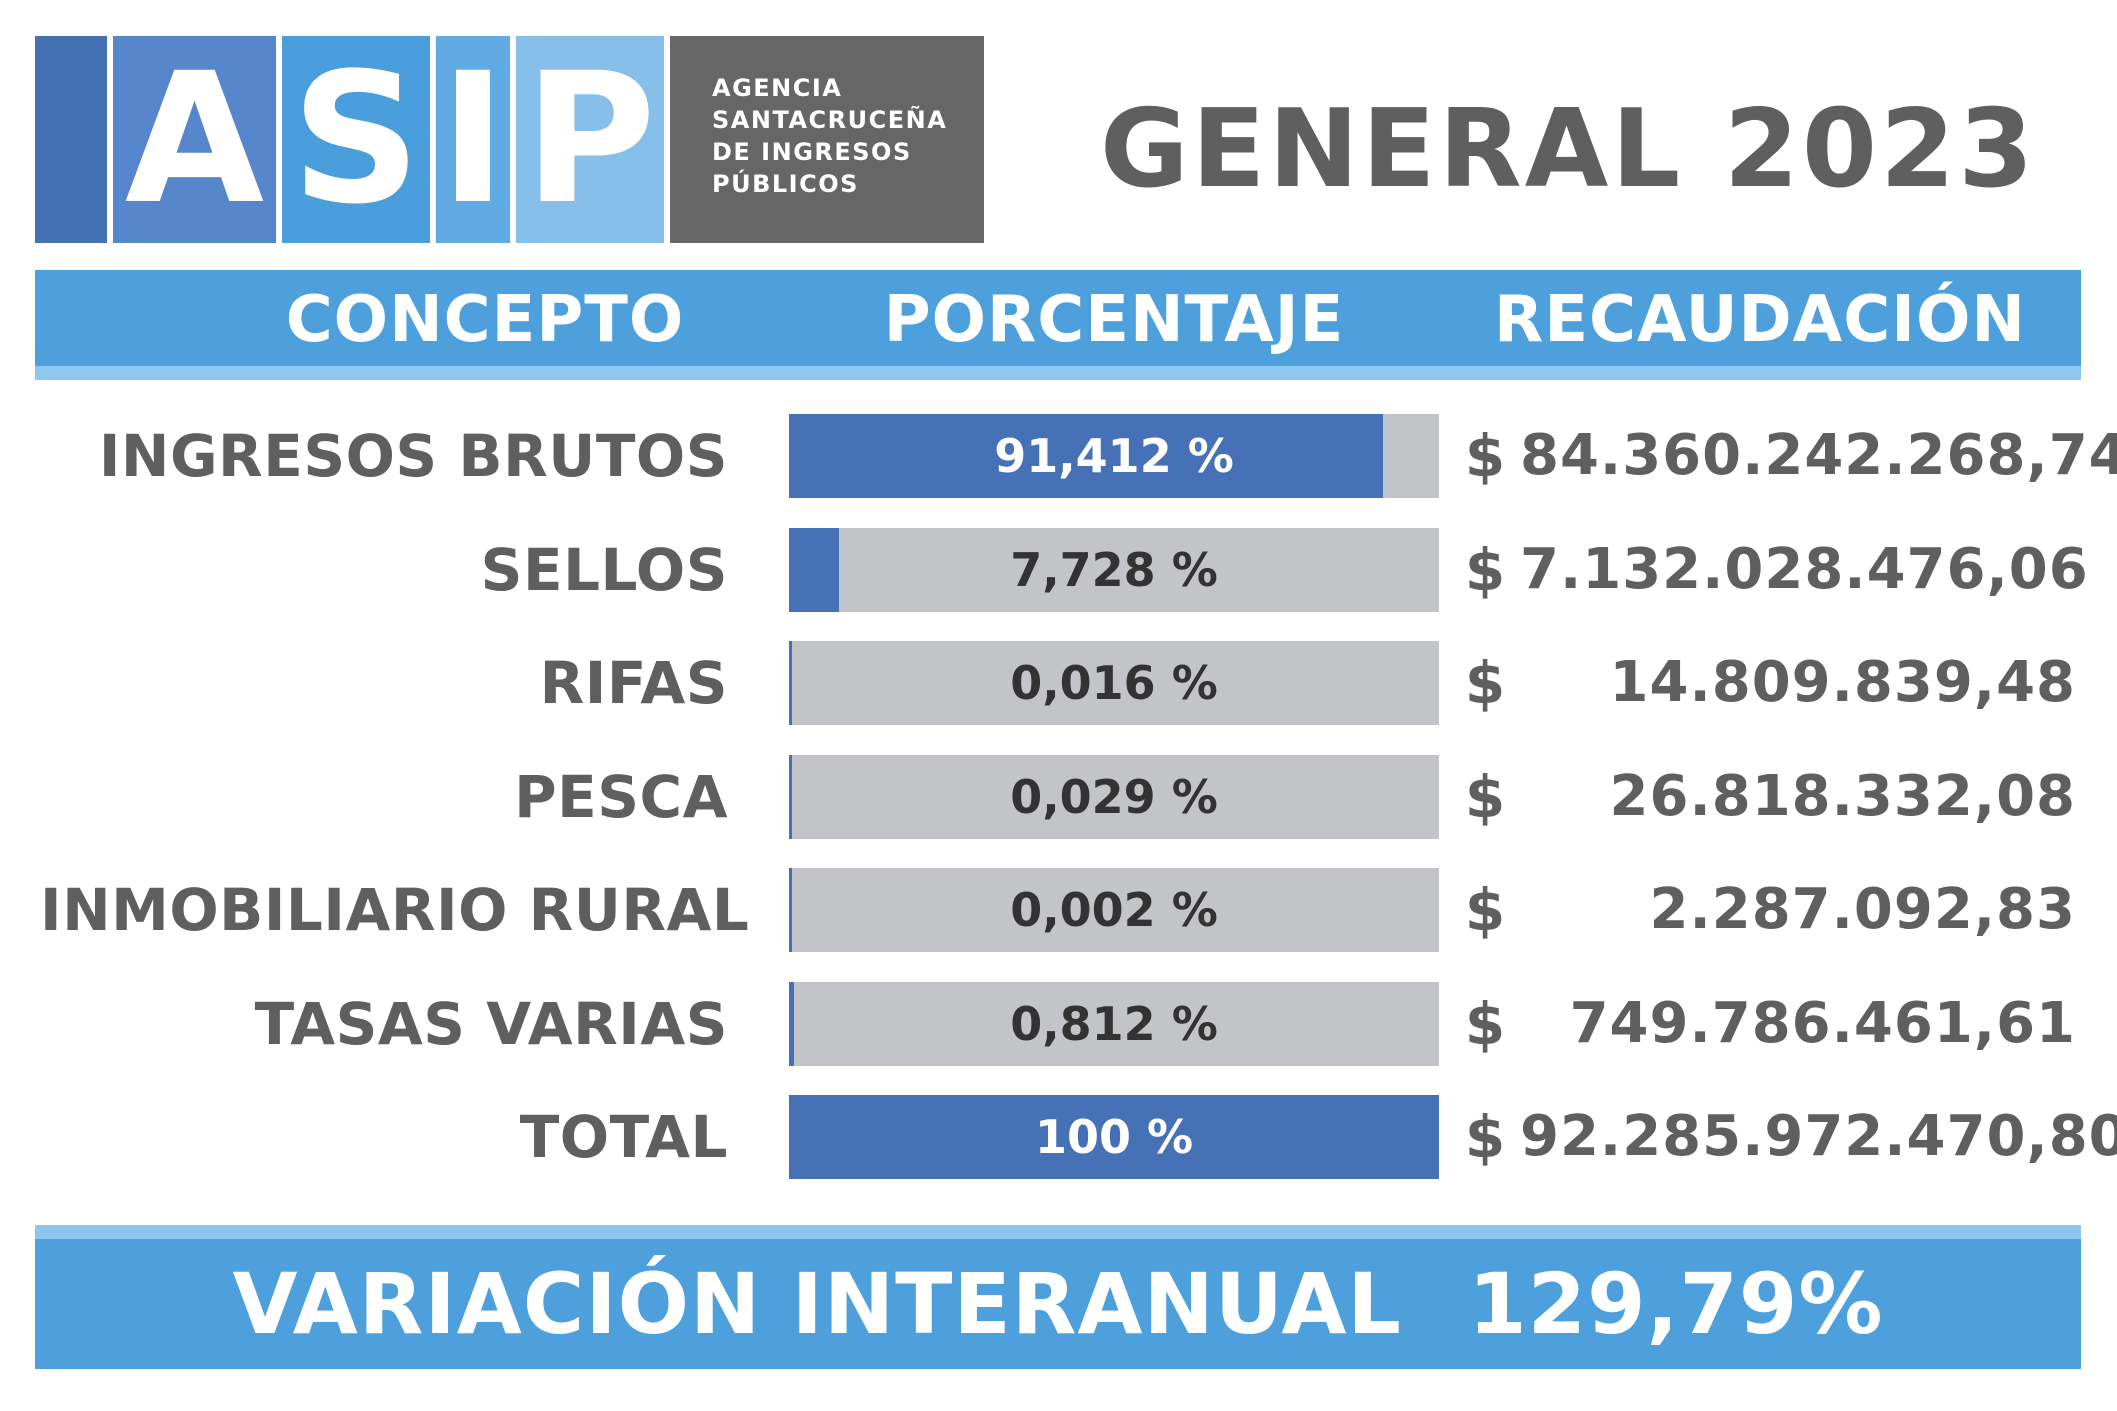  What do you see at coordinates (1818, 455) in the screenshot?
I see `amount-ingresos-brutos: 84.360.242.268,74` at bounding box center [1818, 455].